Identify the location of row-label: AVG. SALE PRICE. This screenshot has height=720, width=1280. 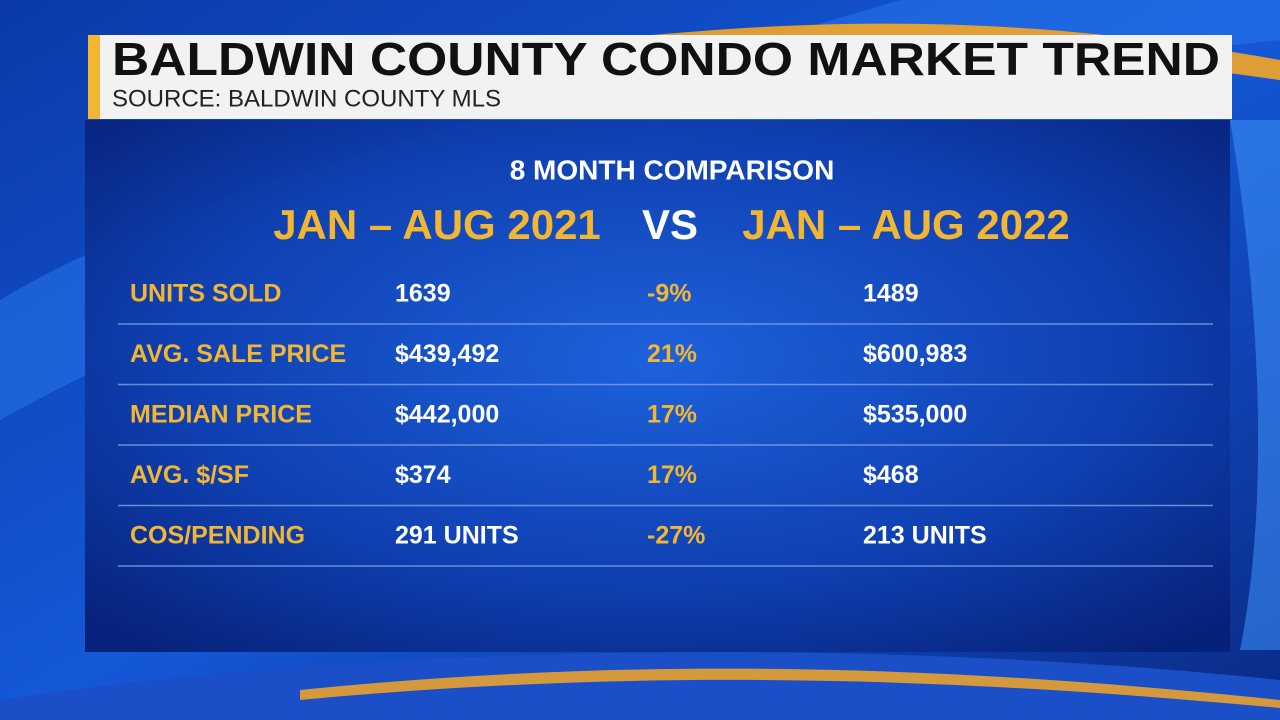
(238, 354).